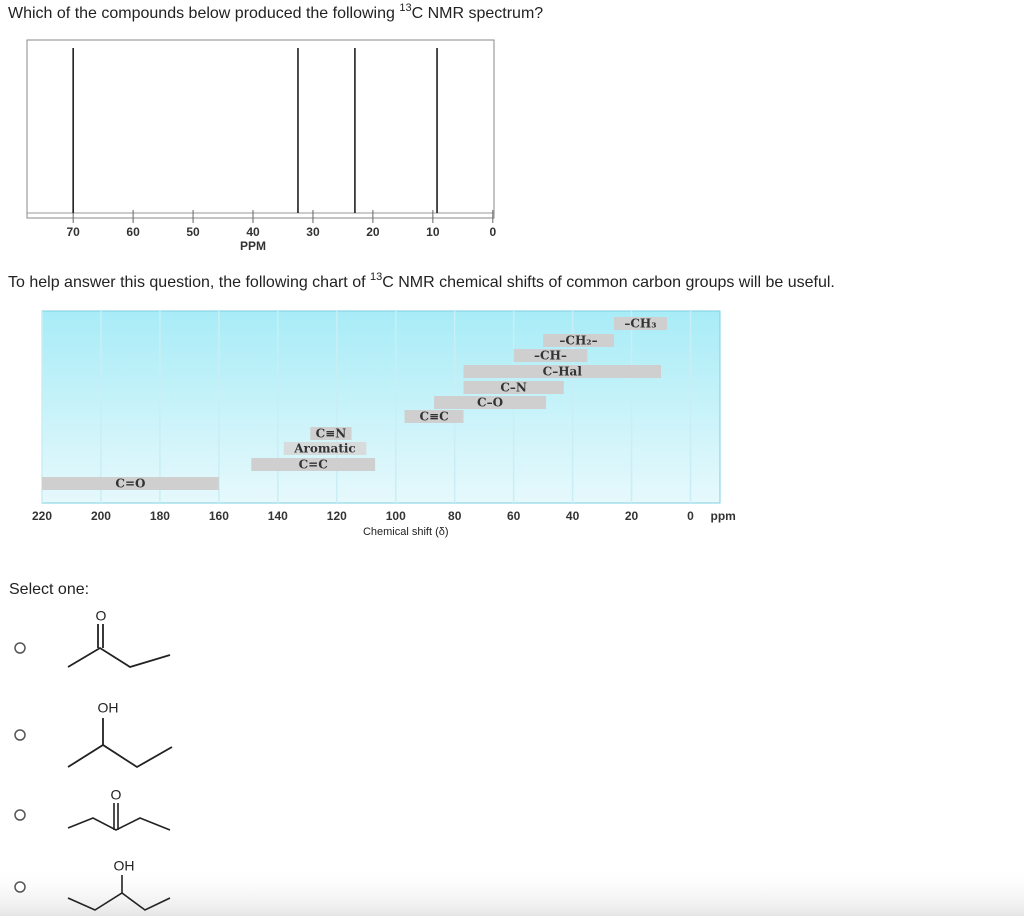  What do you see at coordinates (723, 516) in the screenshot?
I see `unit-label: ppm` at bounding box center [723, 516].